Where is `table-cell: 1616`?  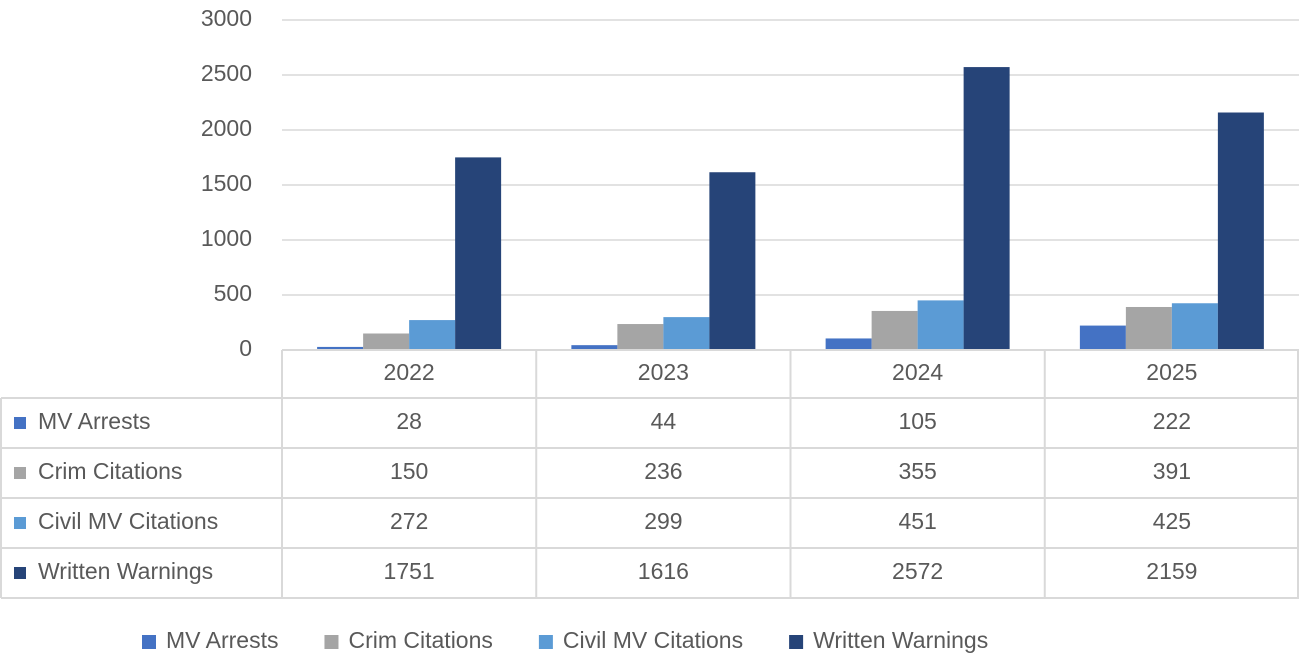 table-cell: 1616 is located at coordinates (663, 571).